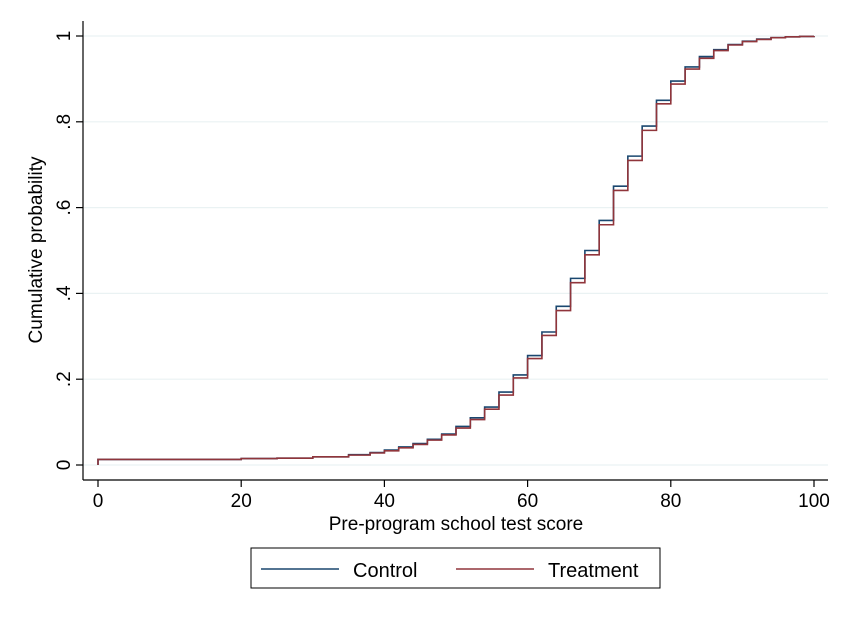 The height and width of the screenshot is (618, 850). What do you see at coordinates (670, 501) in the screenshot?
I see `x-tick-label-4: 80` at bounding box center [670, 501].